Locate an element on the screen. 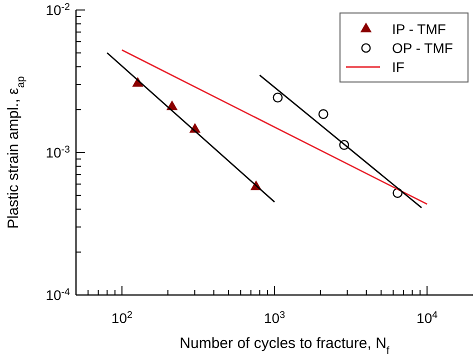 The width and height of the screenshot is (474, 358). y-tick-label: 10$^{-4}$ is located at coordinates (58, 294).